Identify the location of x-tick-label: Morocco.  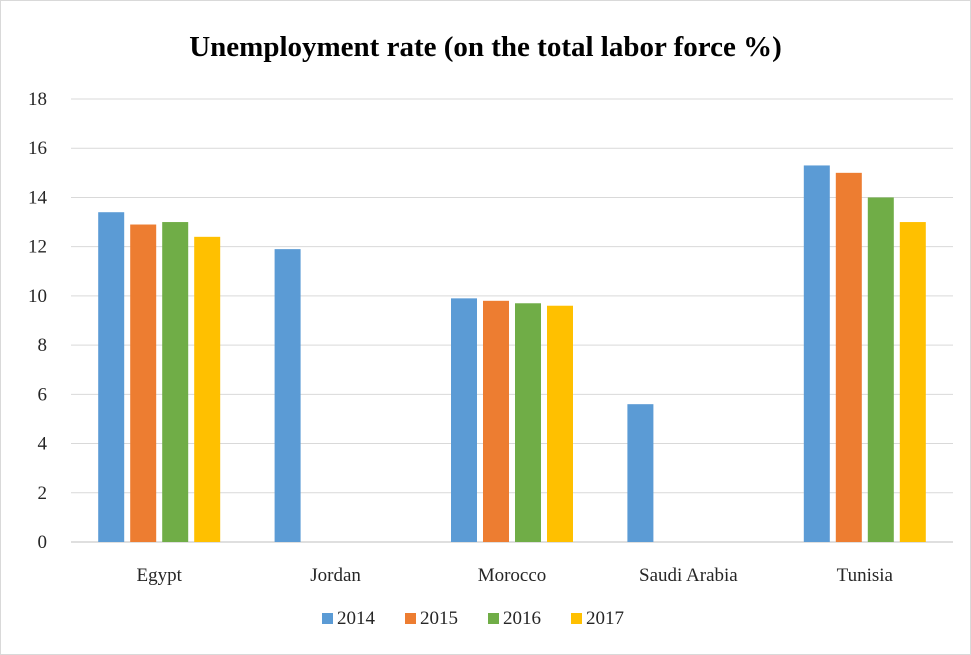
(512, 575).